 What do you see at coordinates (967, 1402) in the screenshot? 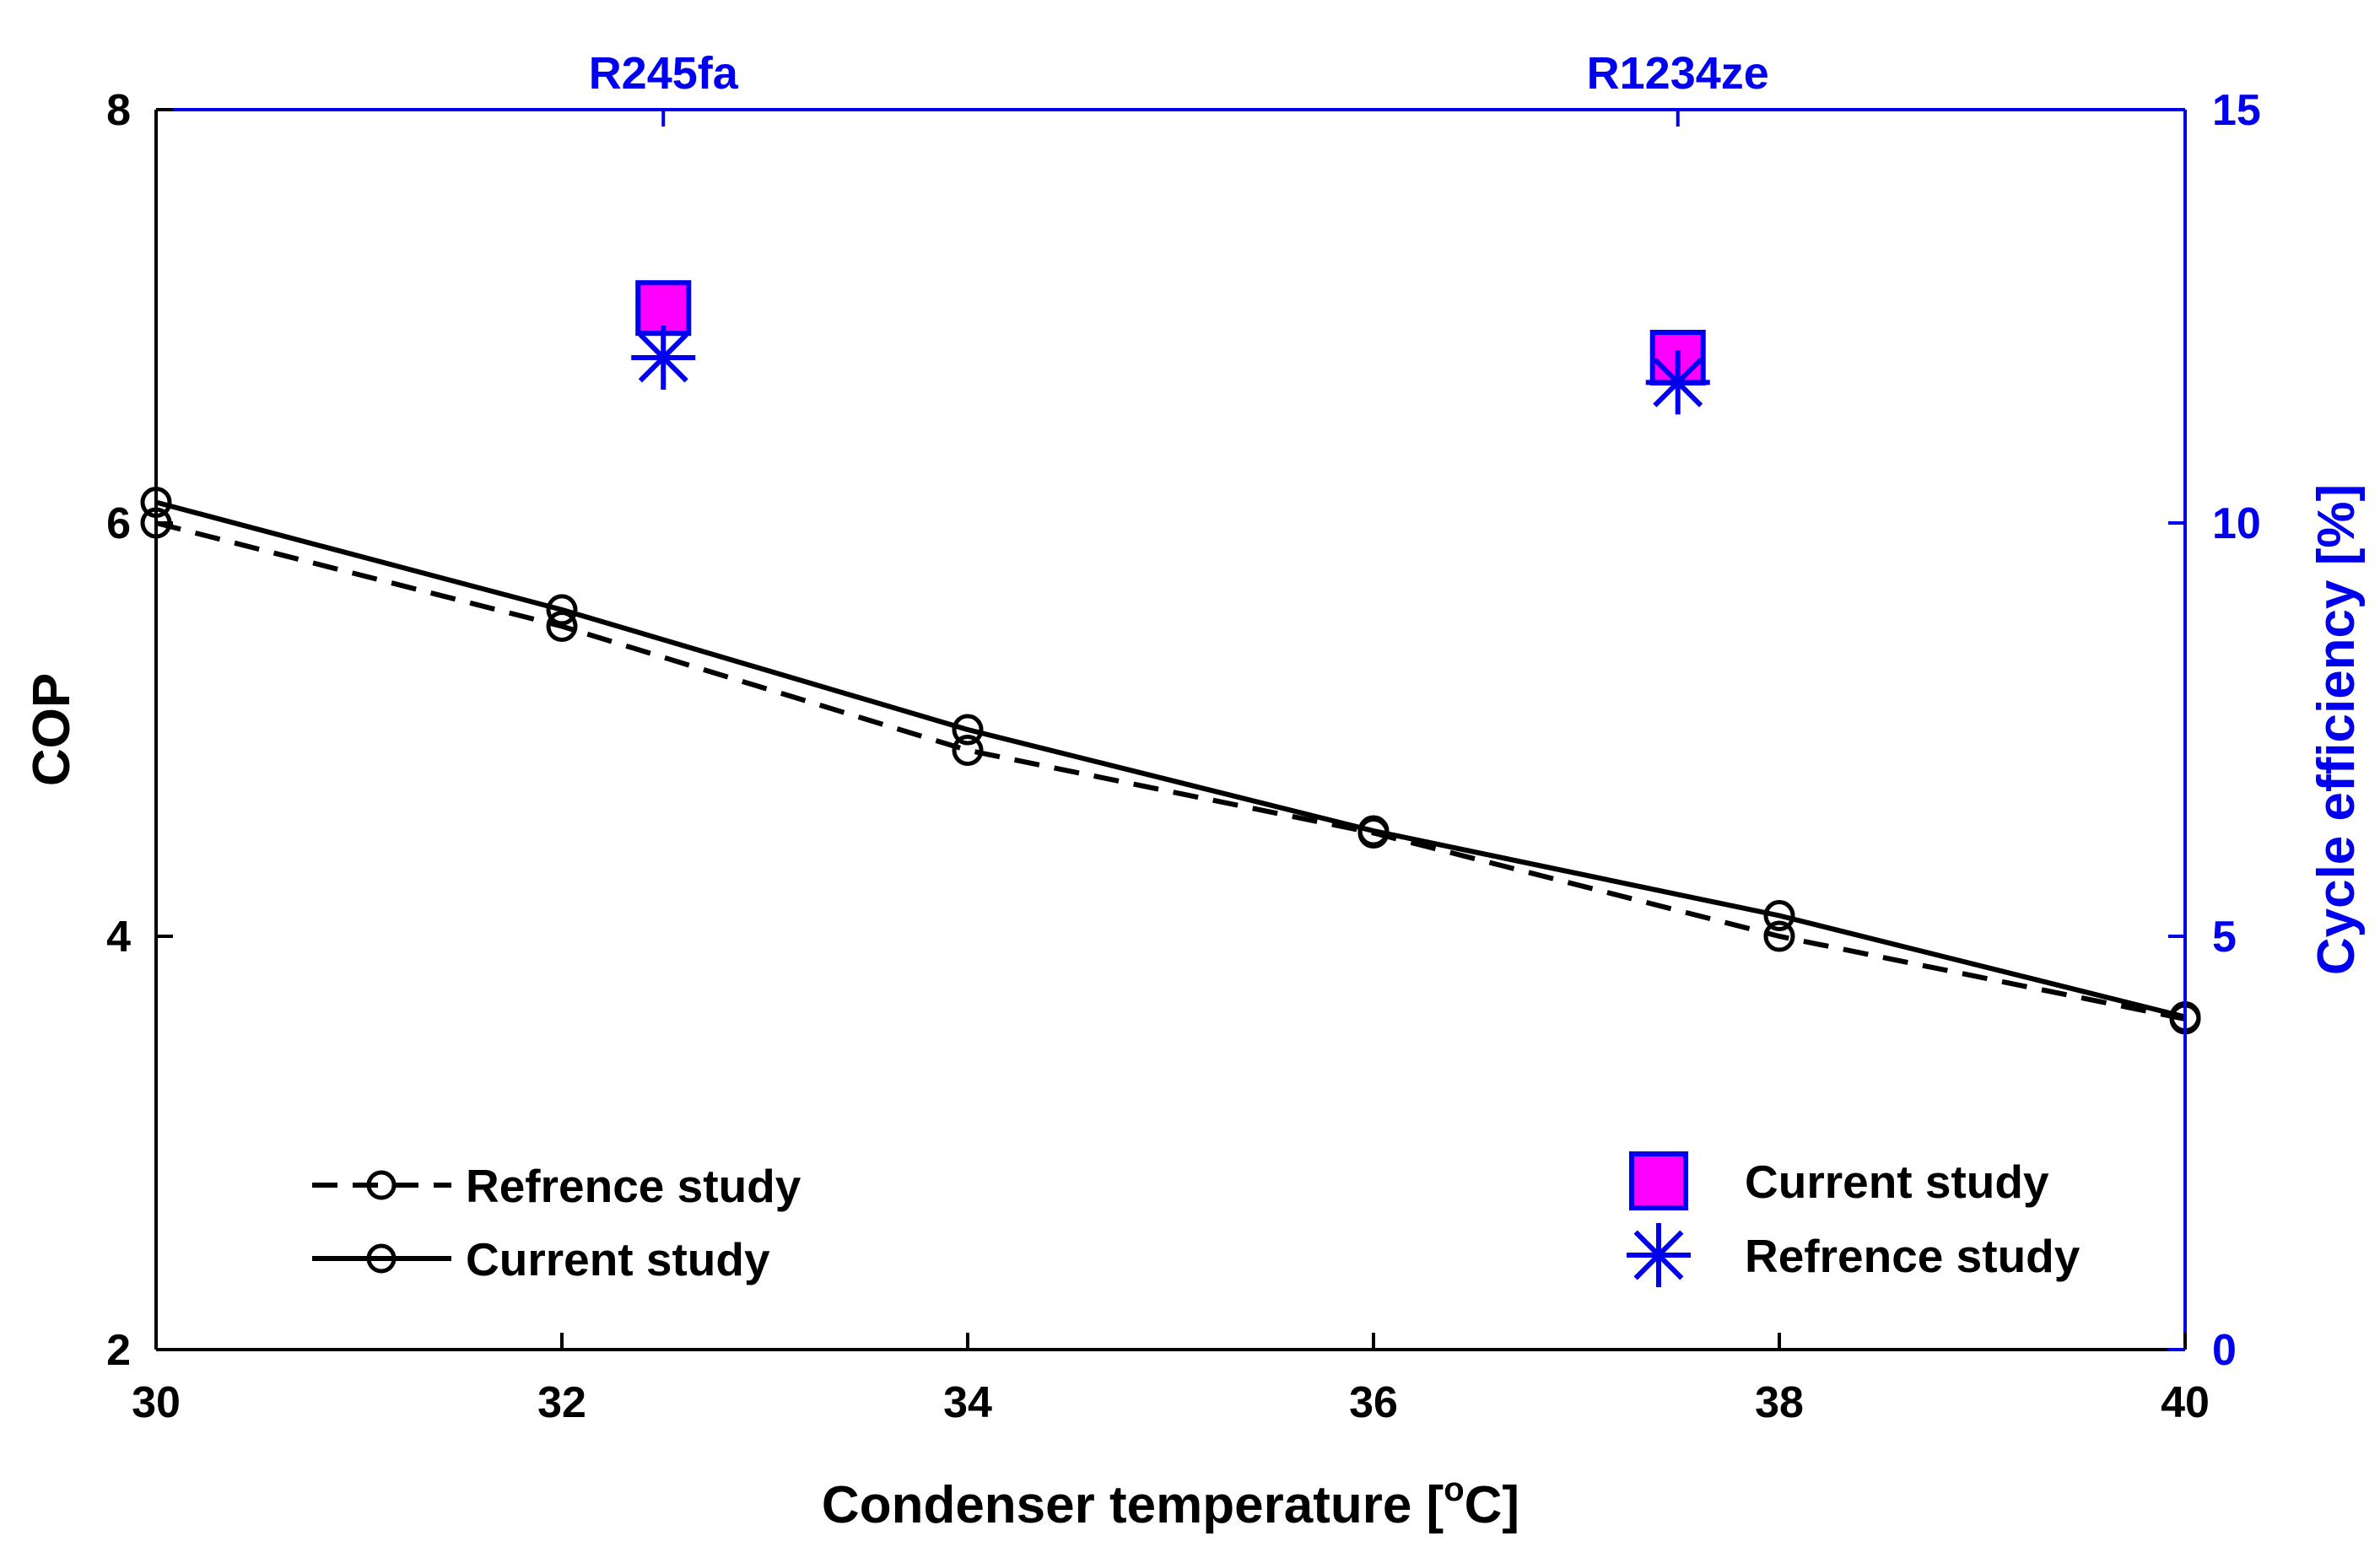
I see `x-tick-label: 34` at bounding box center [967, 1402].